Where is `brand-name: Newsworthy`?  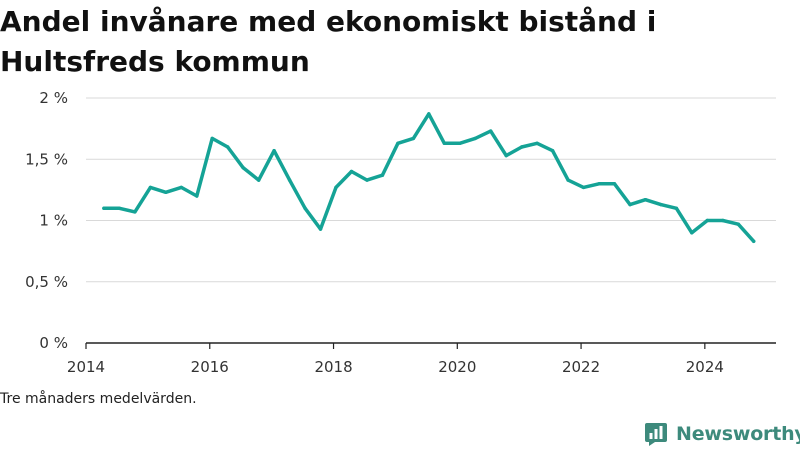
brand-name: Newsworthy is located at coordinates (738, 434).